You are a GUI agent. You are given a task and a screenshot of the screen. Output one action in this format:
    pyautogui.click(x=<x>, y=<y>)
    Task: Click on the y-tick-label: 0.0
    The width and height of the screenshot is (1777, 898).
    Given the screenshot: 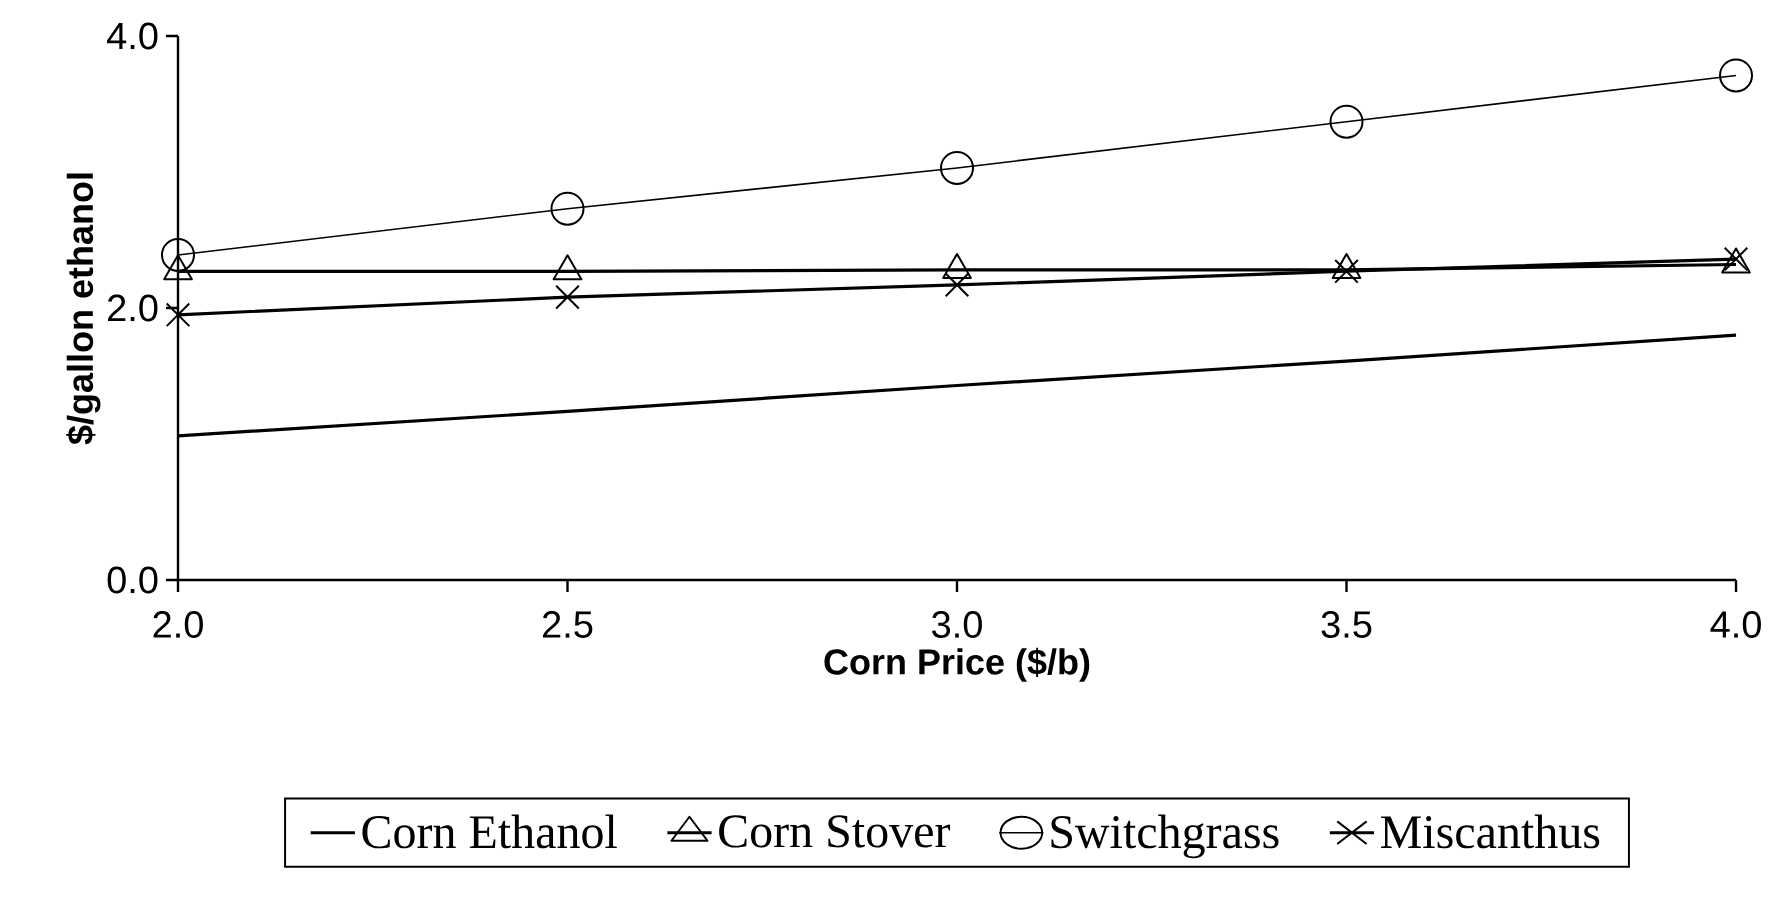 What is the action you would take?
    pyautogui.click(x=132, y=580)
    